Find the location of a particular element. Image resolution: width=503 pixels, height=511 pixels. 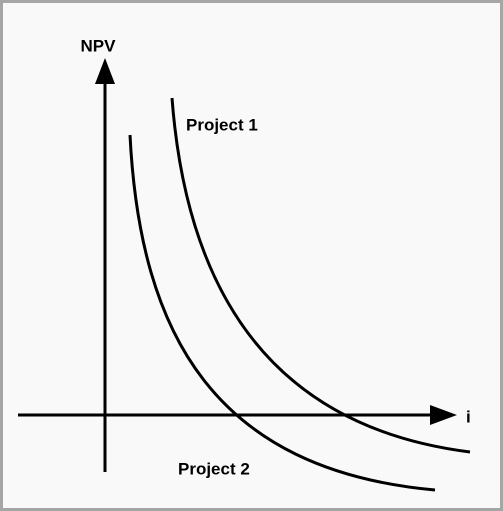

x-arrow is located at coordinates (443, 415).